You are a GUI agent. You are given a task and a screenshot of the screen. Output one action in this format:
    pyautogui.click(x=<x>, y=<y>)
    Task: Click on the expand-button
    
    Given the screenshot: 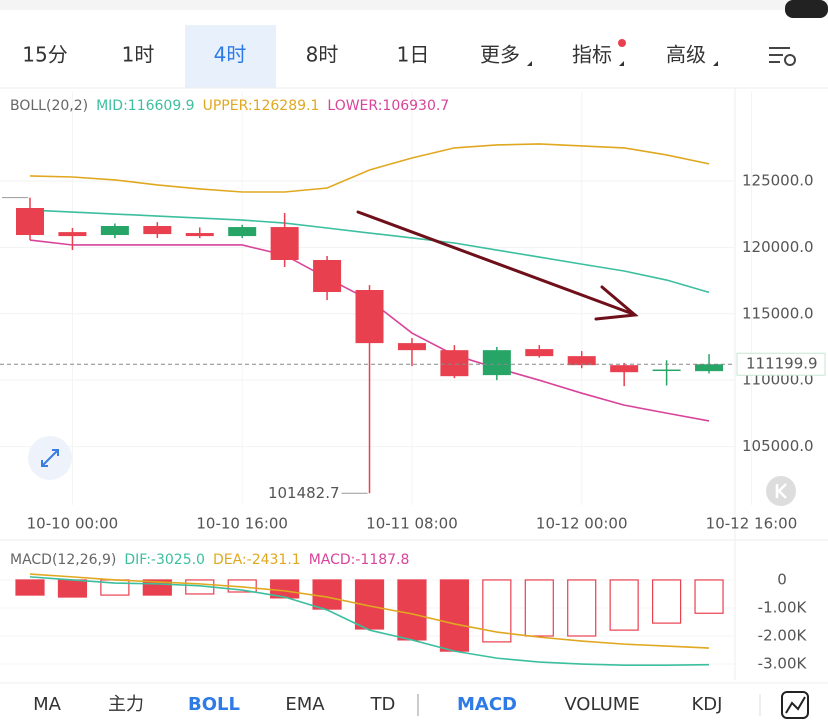 What is the action you would take?
    pyautogui.click(x=50, y=458)
    